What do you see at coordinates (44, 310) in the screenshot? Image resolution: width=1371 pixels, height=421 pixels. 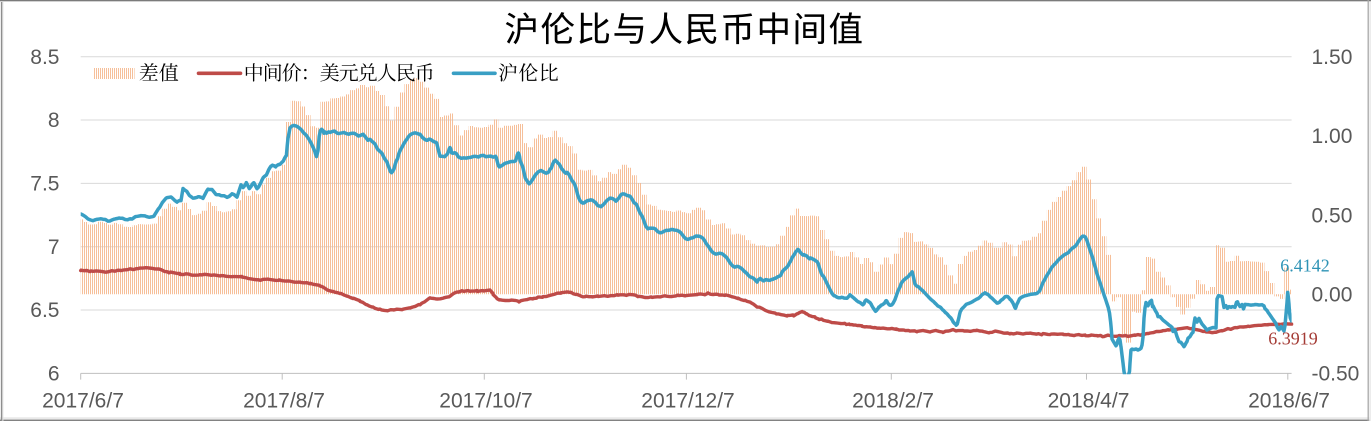 I see `svg-text: 6.5` at bounding box center [44, 310].